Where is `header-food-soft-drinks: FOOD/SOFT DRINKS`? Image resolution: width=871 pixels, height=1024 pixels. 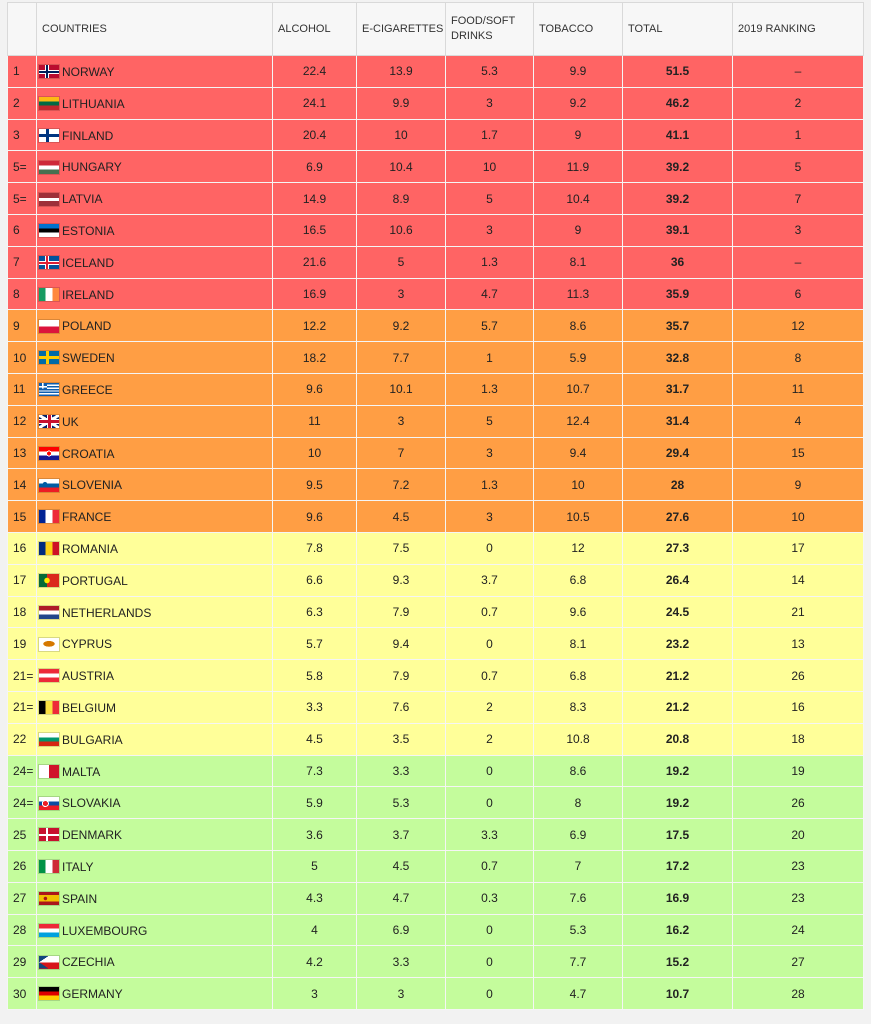 header-food-soft-drinks: FOOD/SOFT DRINKS is located at coordinates (489, 29).